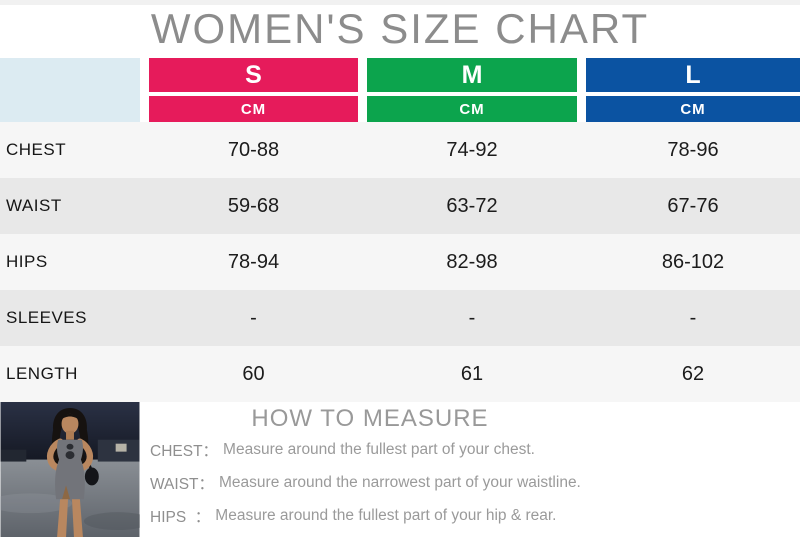  Describe the element at coordinates (400, 206) in the screenshot. I see `table-row-waist: WAIST 59-68 63-72 67-76` at that location.